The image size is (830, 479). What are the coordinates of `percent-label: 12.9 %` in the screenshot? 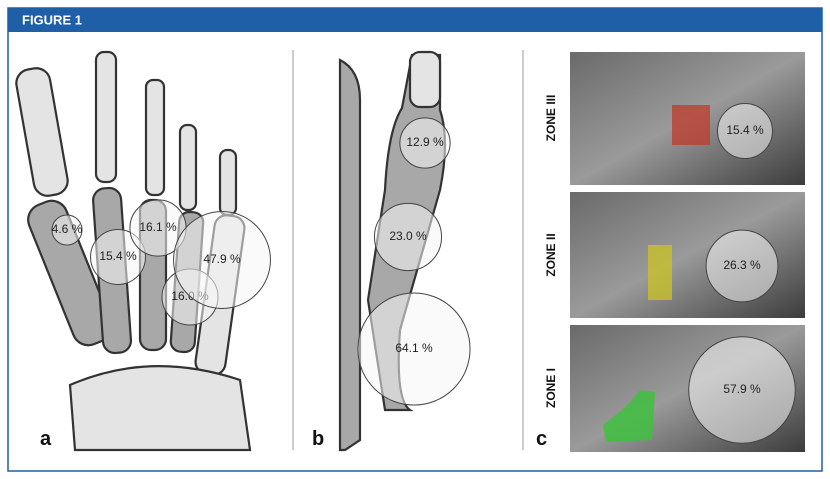 It's located at (425, 142).